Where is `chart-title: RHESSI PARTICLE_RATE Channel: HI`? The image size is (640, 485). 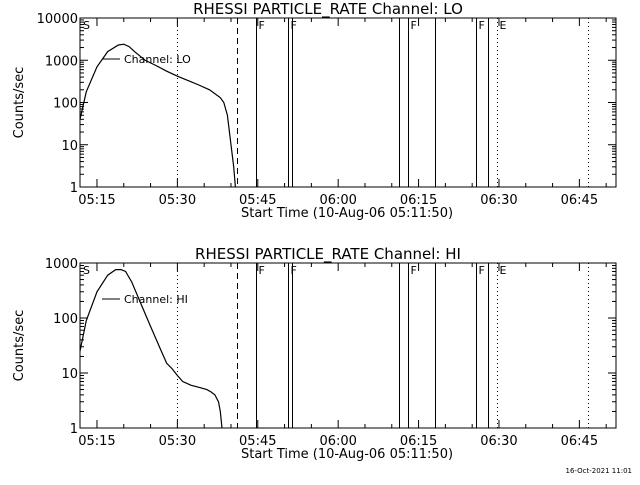 chart-title: RHESSI PARTICLE_RATE Channel: HI is located at coordinates (328, 254).